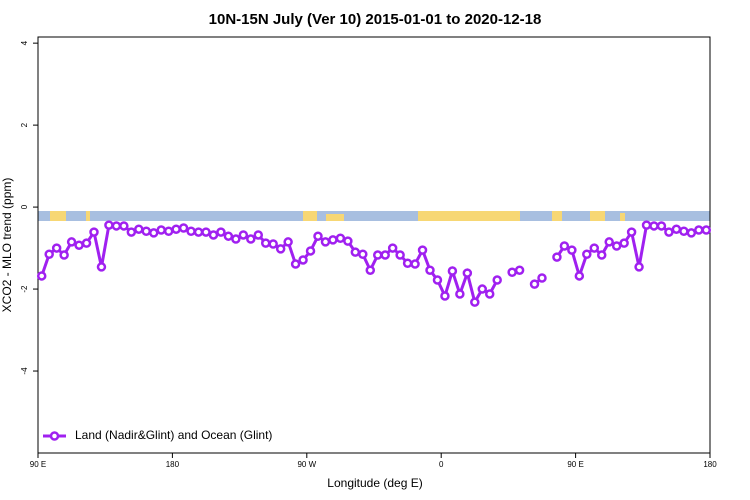 This screenshot has height=500, width=750. What do you see at coordinates (24, 206) in the screenshot?
I see `y-tick-label: 0` at bounding box center [24, 206].